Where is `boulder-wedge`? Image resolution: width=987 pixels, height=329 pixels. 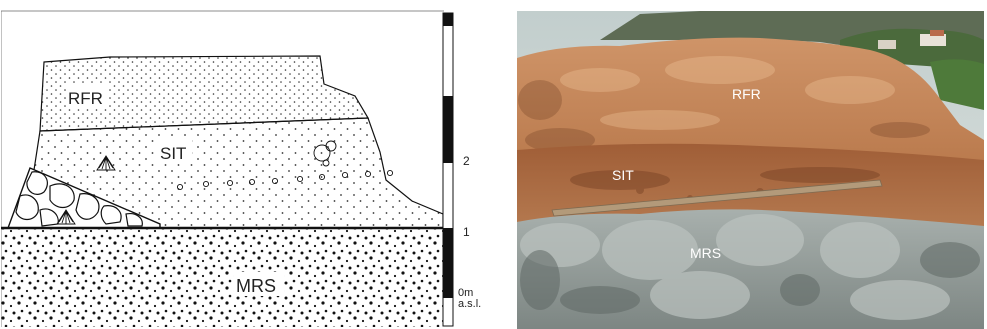 boulder-wedge is located at coordinates (83, 198).